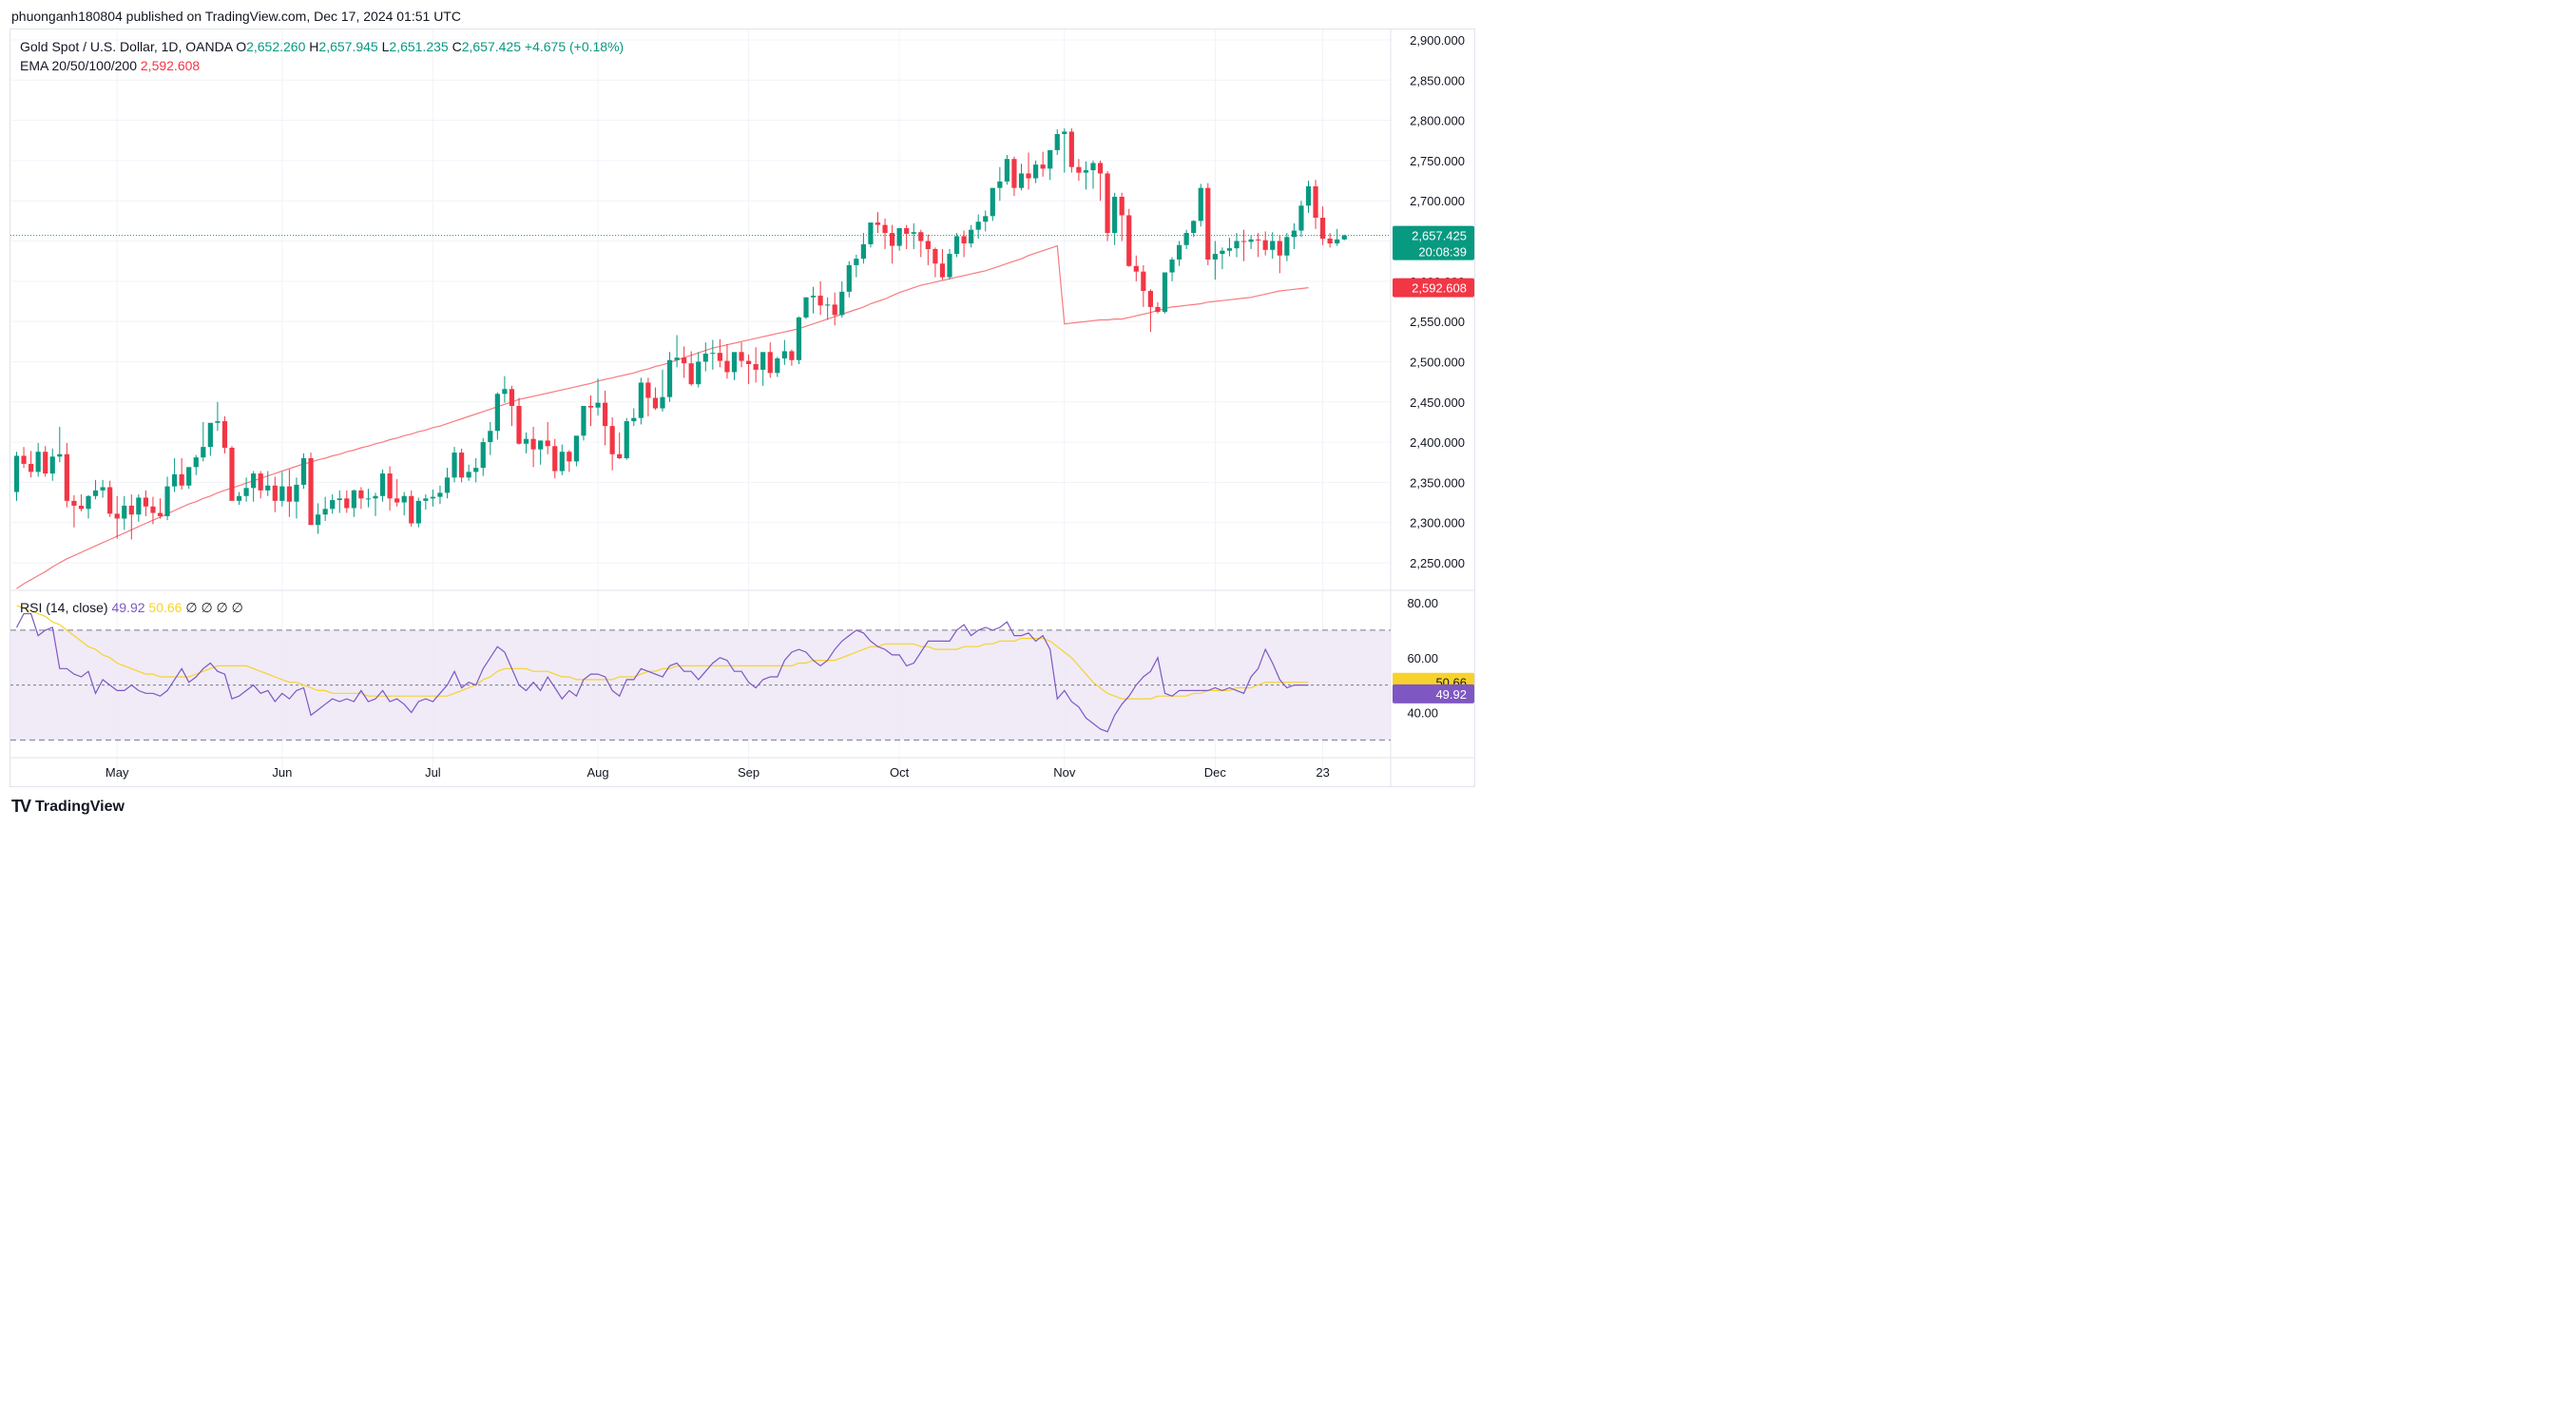 The image size is (2576, 1426). I want to click on open-value: 2,652.260, so click(276, 46).